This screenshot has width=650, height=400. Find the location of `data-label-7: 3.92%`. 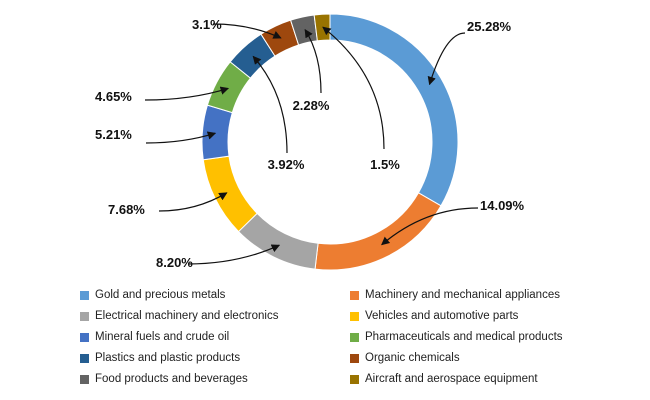

data-label-7: 3.92% is located at coordinates (286, 164).